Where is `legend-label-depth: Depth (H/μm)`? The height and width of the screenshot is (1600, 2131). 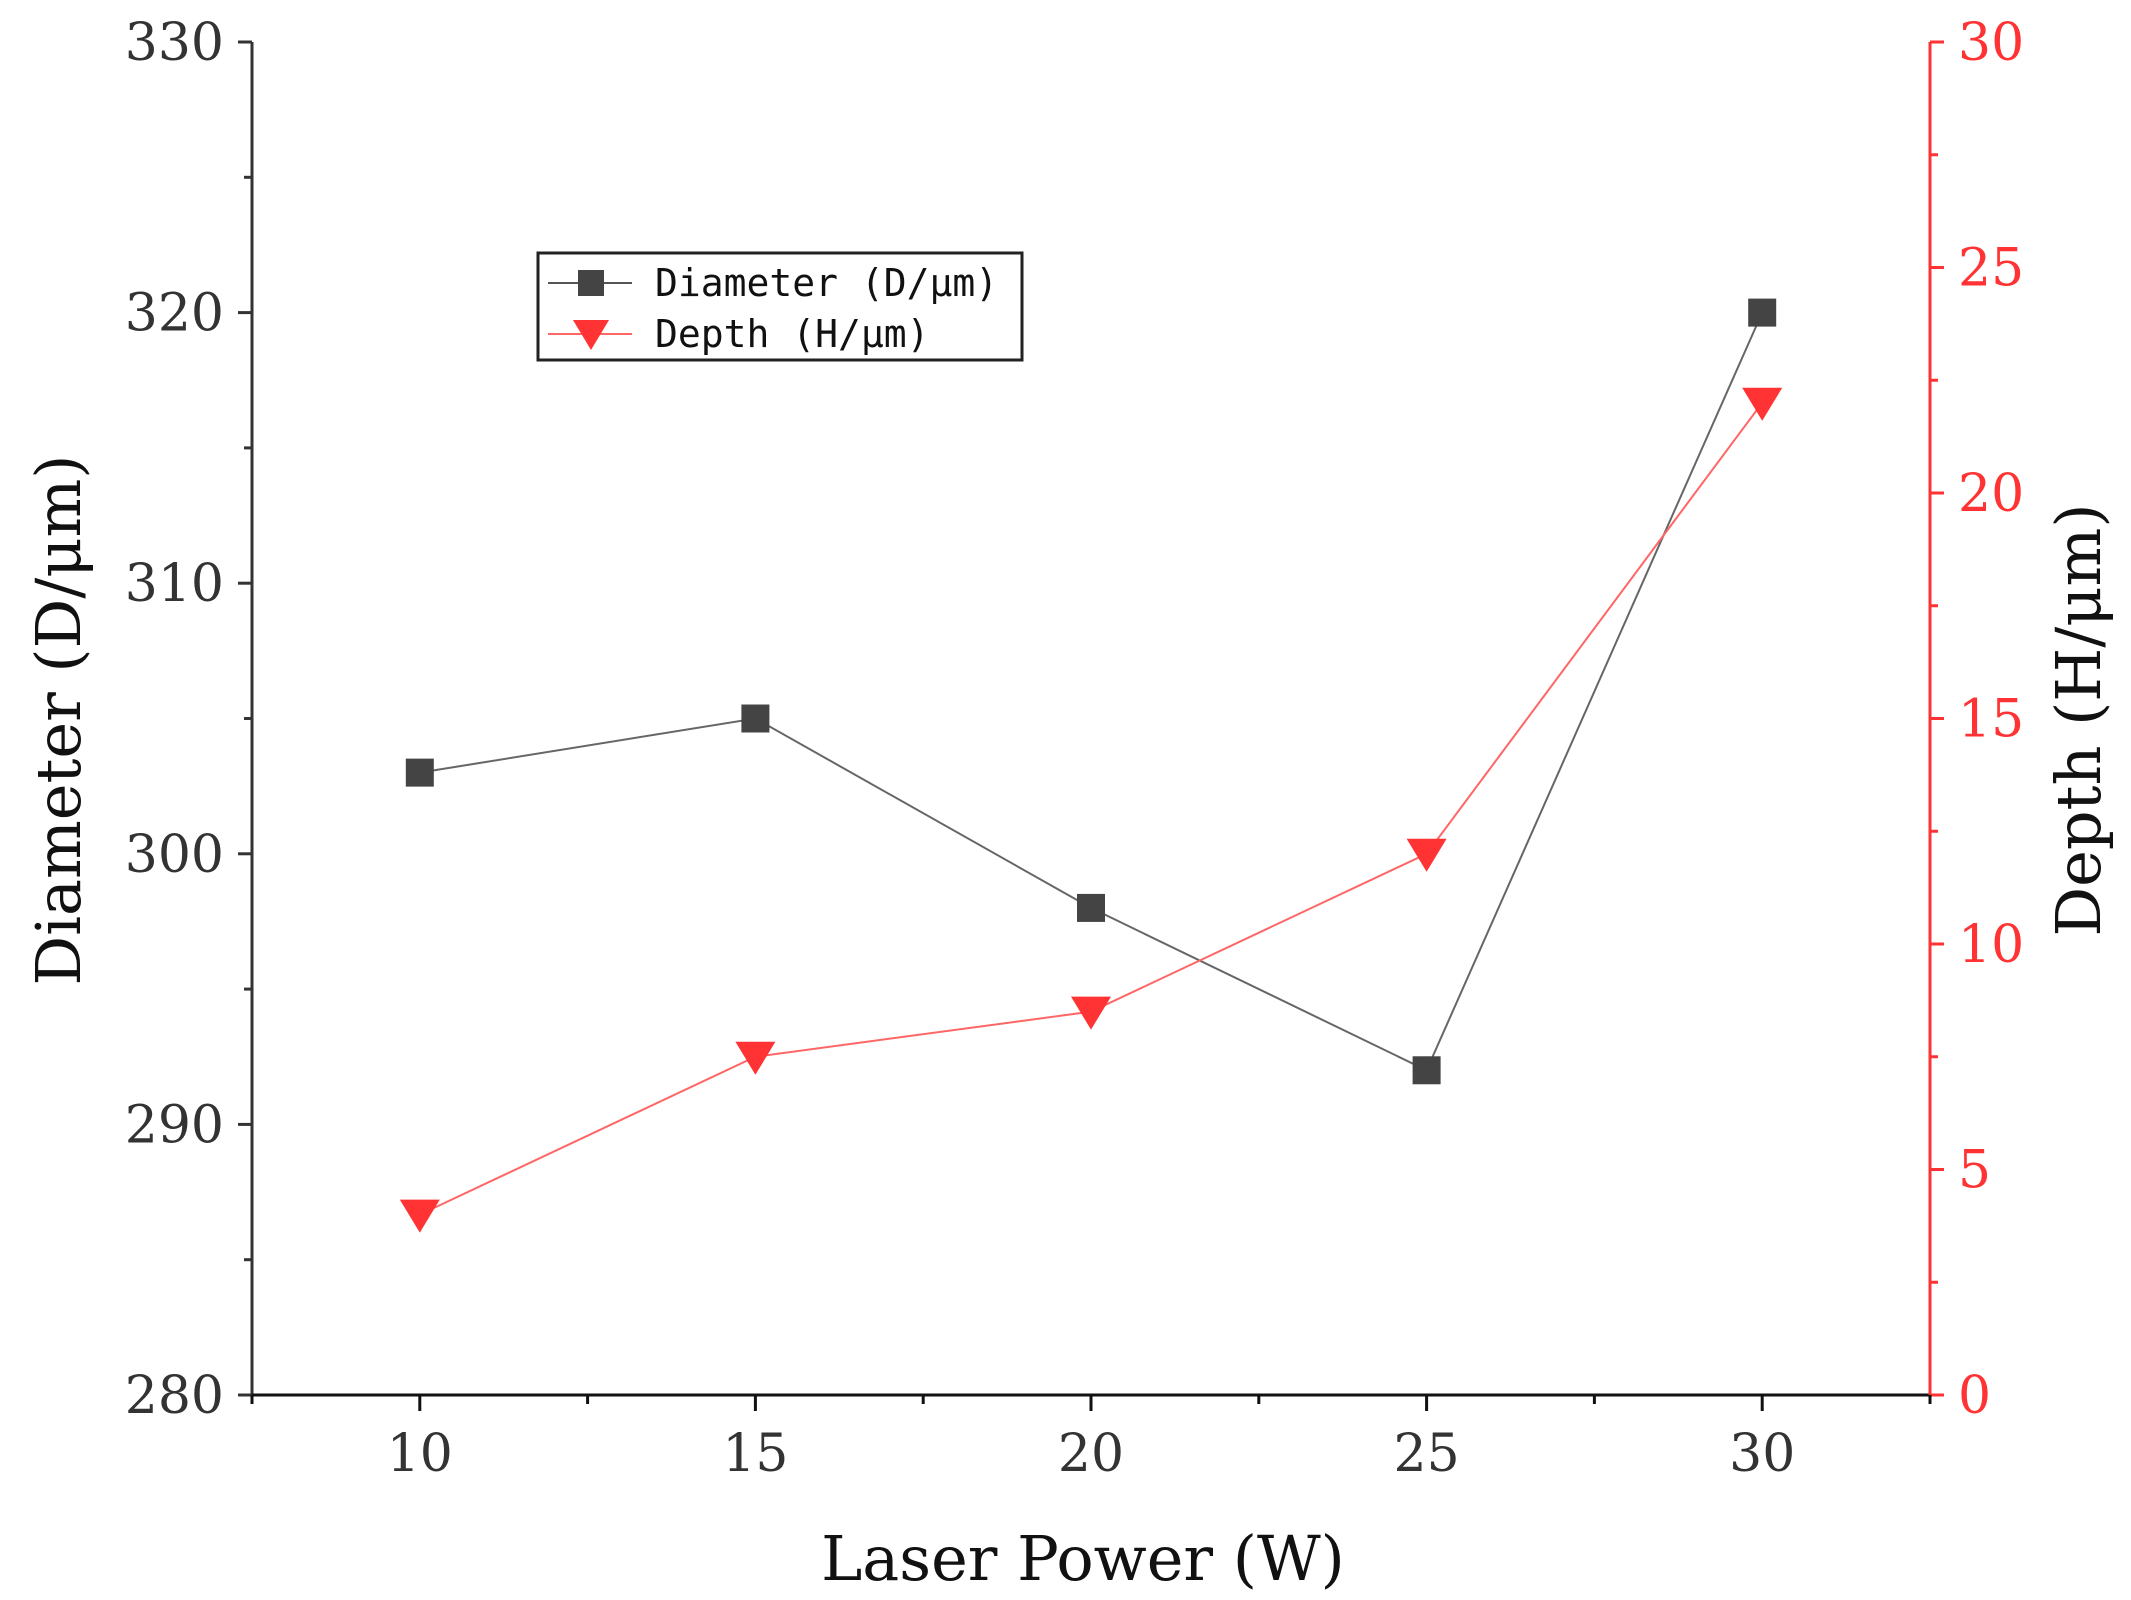 legend-label-depth: Depth (H/μm) is located at coordinates (792, 334).